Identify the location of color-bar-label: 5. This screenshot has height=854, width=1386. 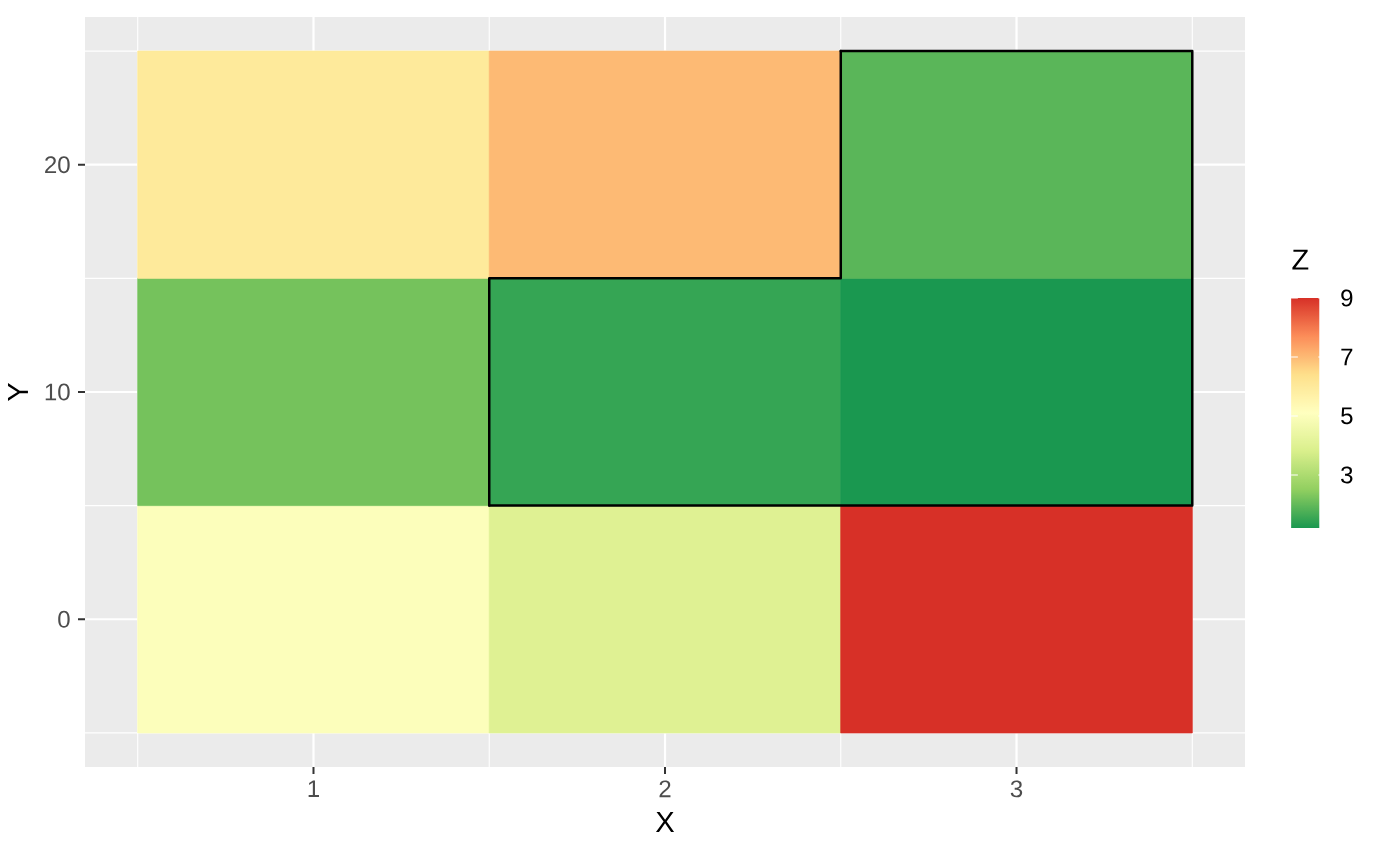
(1347, 416).